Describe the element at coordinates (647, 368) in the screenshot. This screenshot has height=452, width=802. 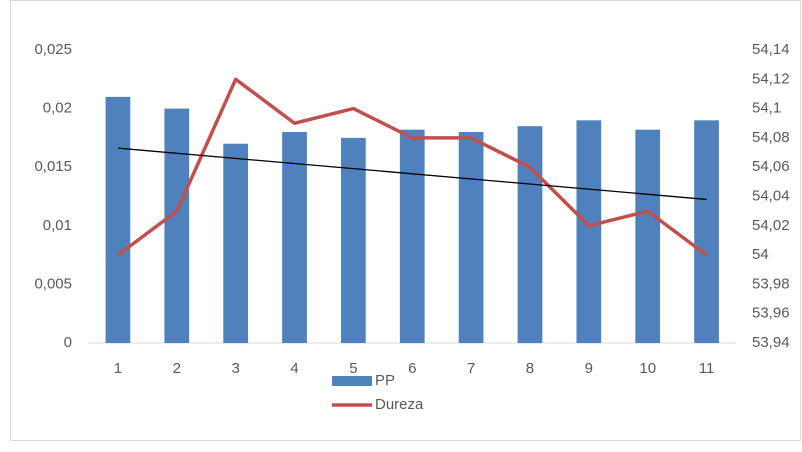
I see `x-tick-label: 10` at that location.